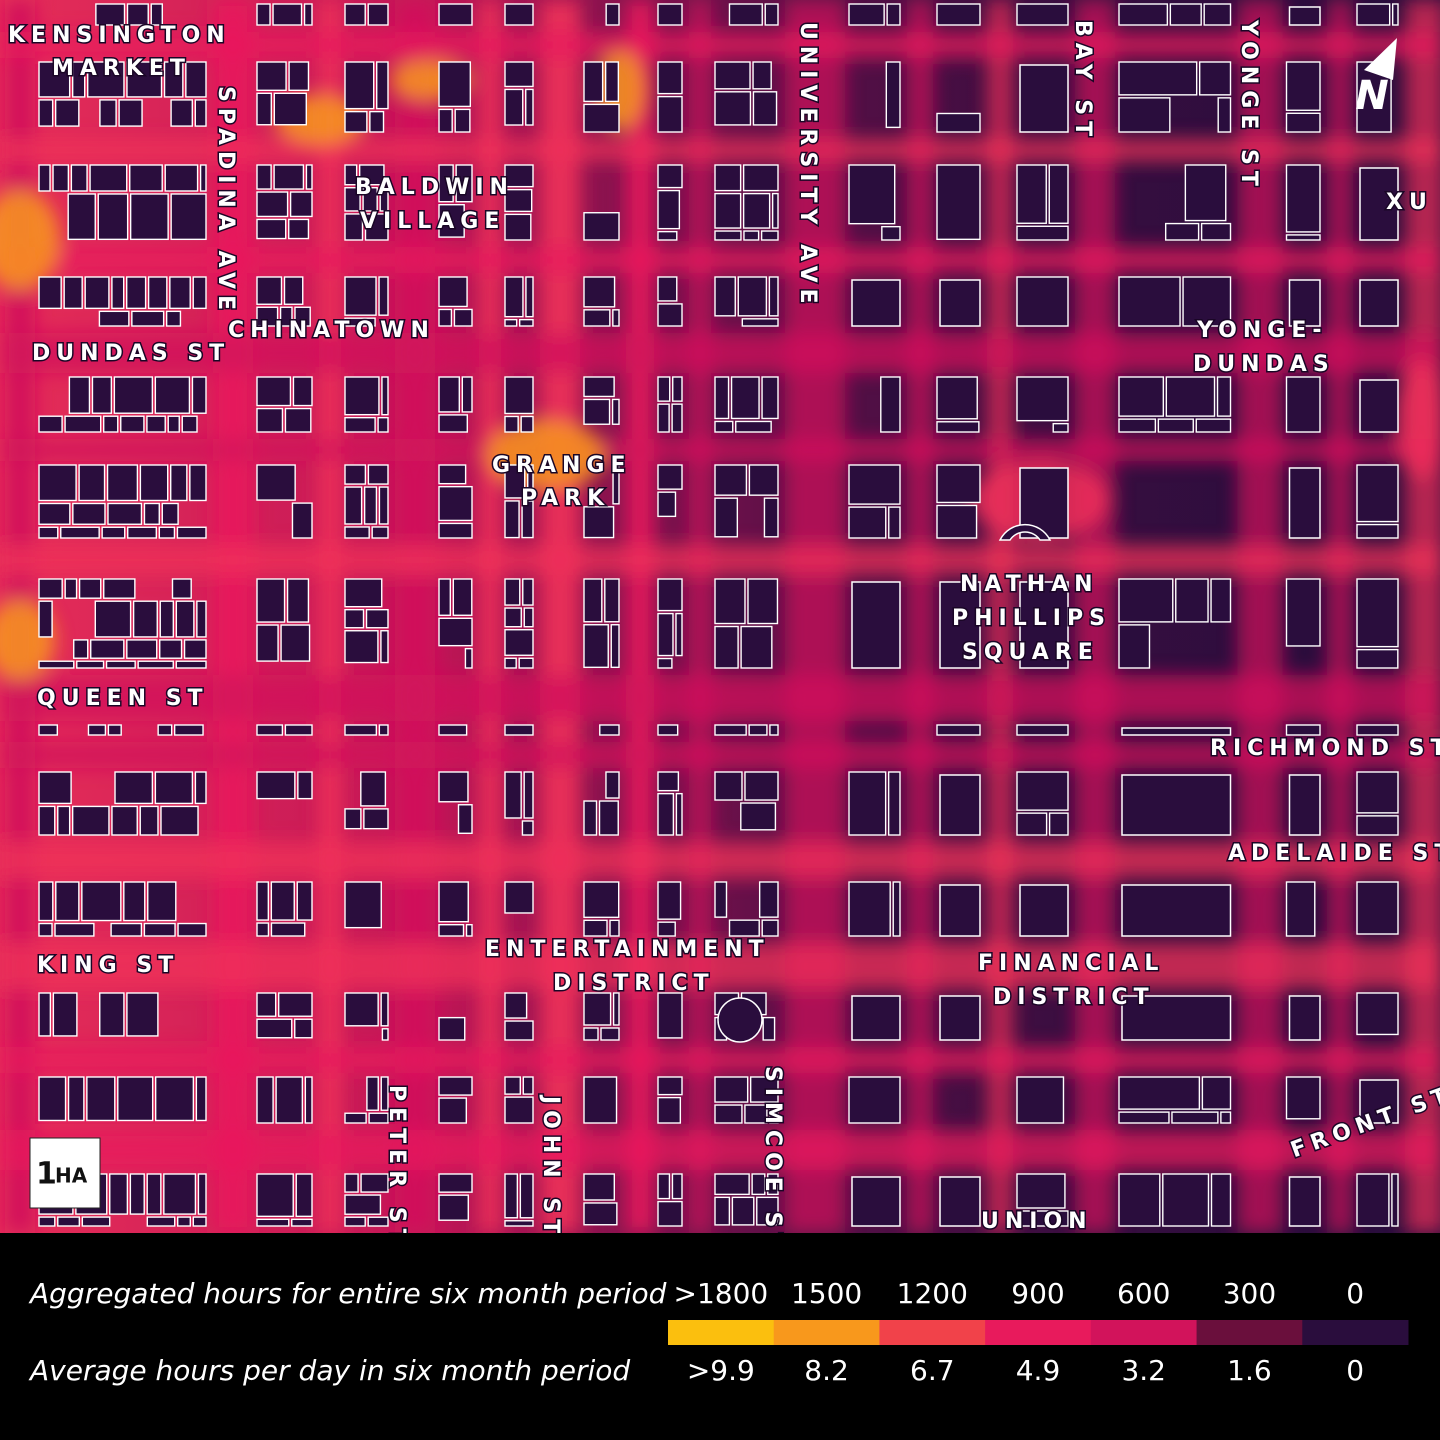 This screenshot has width=1440, height=1440. Describe the element at coordinates (721, 1370) in the screenshot. I see `legend-per-day: >9.9` at that location.